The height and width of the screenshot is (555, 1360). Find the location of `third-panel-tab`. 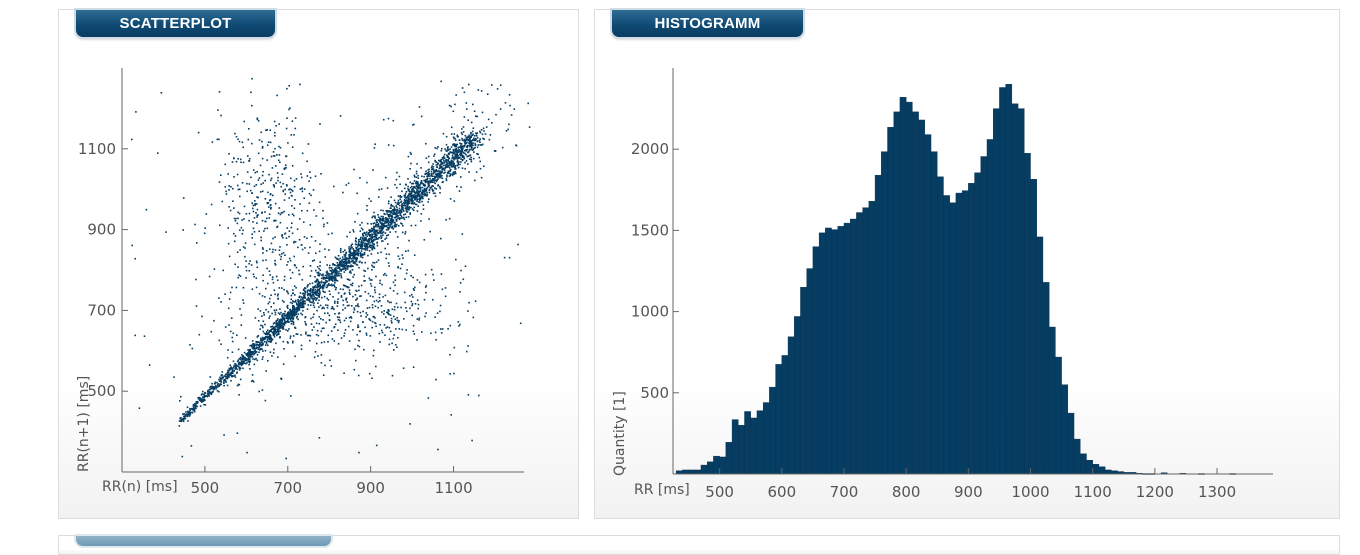

third-panel-tab is located at coordinates (203, 541).